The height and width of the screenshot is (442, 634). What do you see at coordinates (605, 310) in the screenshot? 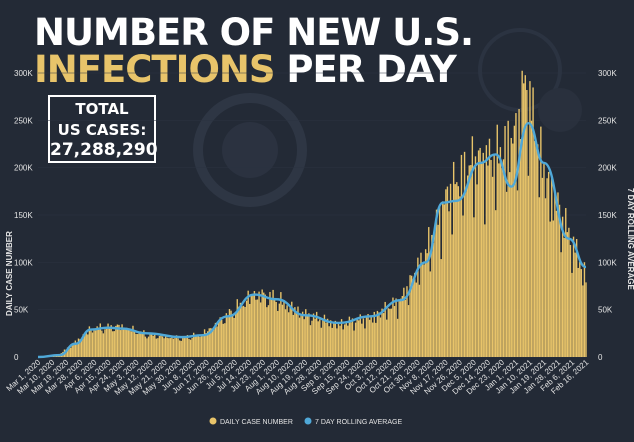
I see `y-tick-label-right: 50K` at bounding box center [605, 310].